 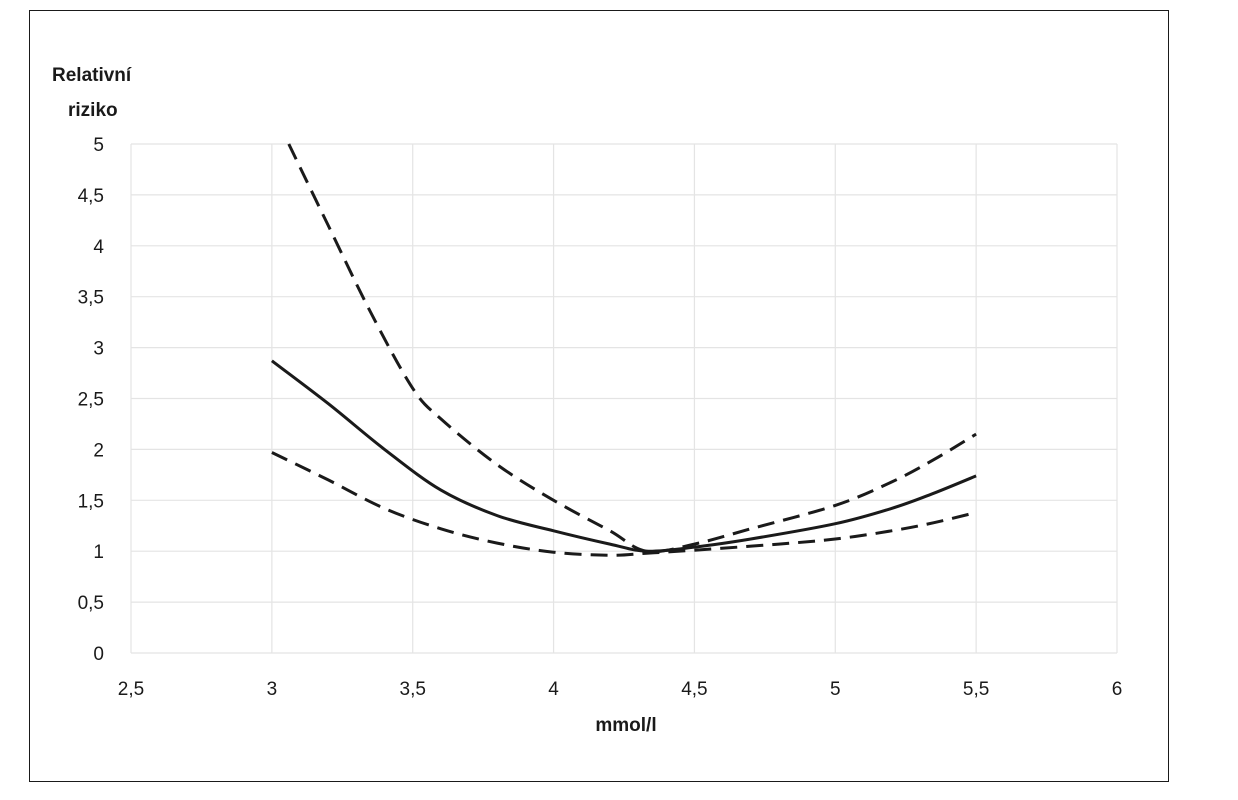 I want to click on y-tick-label: 3,5, so click(x=91, y=298).